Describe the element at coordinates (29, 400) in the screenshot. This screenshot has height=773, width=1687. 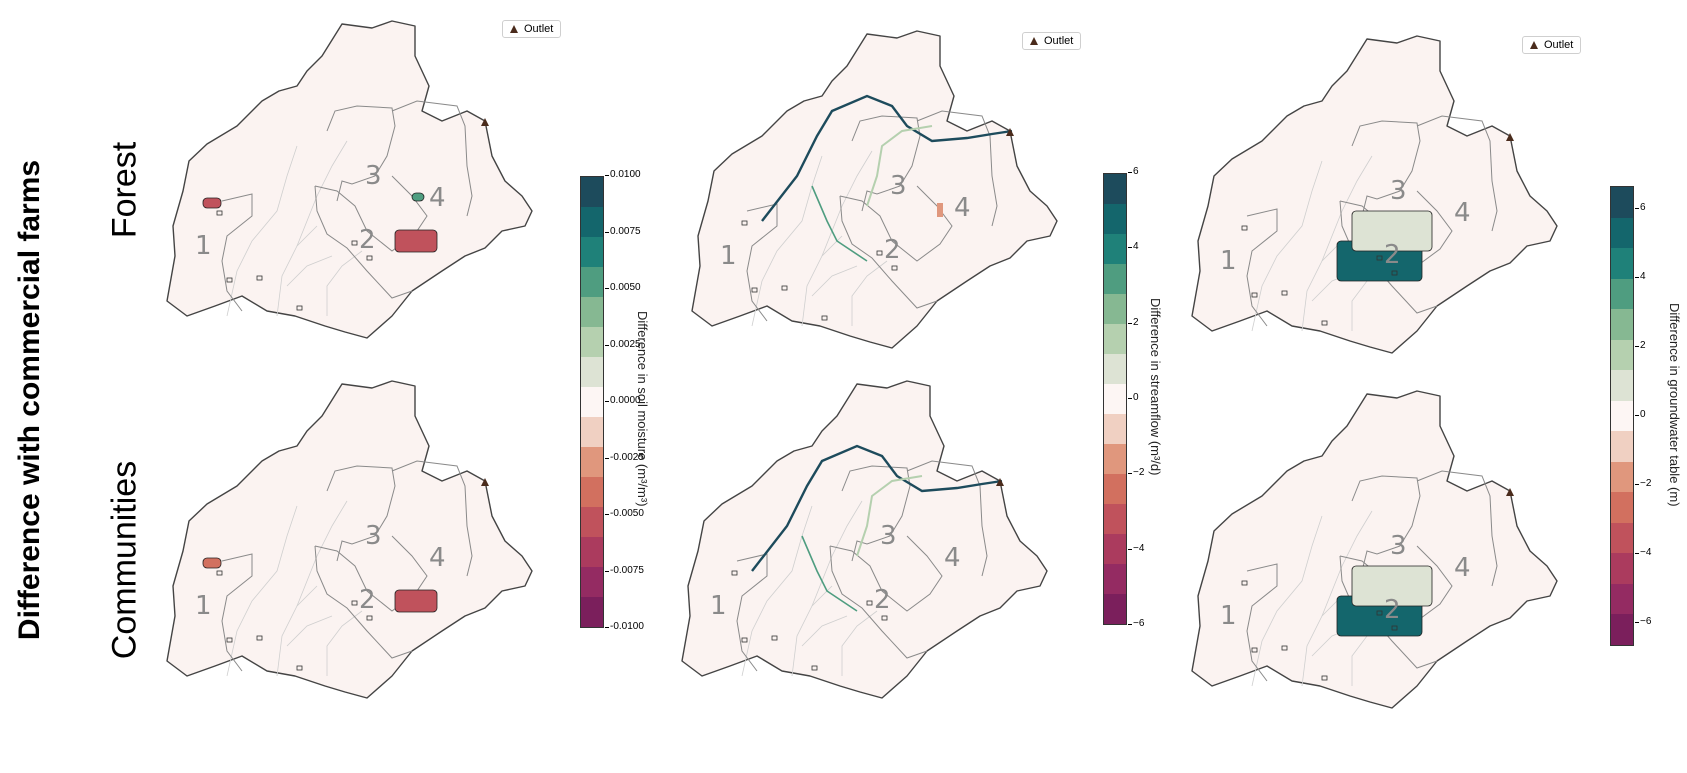
I see `figure-title: Difference with commercial farms` at that location.